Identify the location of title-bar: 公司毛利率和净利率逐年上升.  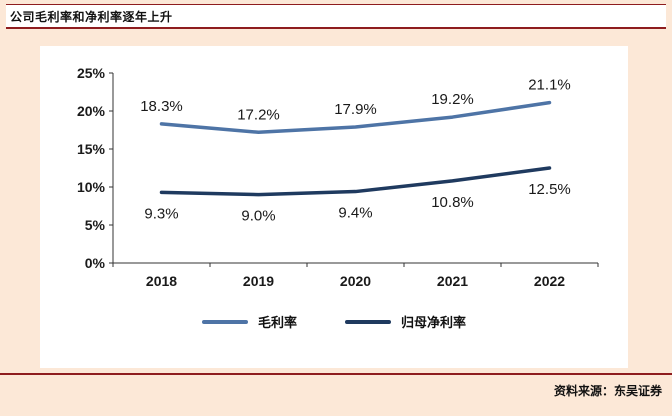
(336, 16).